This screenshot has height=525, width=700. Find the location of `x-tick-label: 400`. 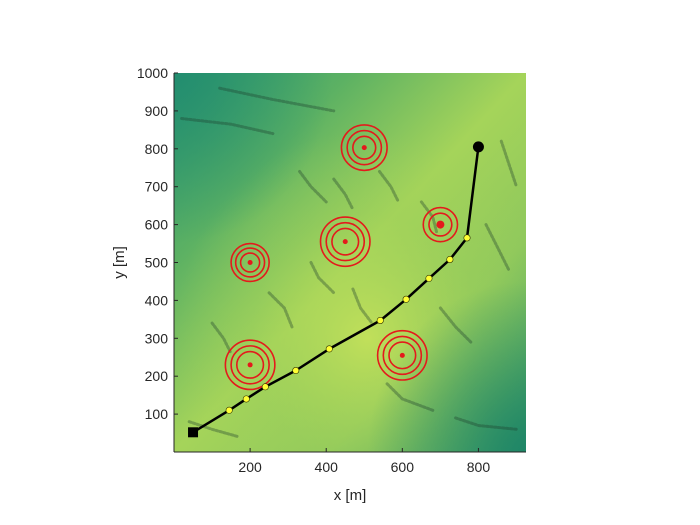

x-tick-label: 400 is located at coordinates (327, 467).